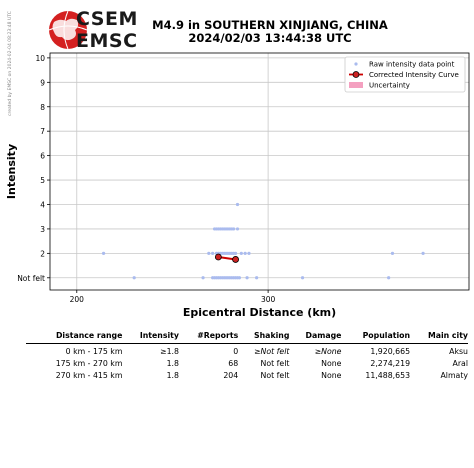 This screenshot has width=474, height=468. Describe the element at coordinates (460, 363) in the screenshot. I see `cell-city: Aral` at that location.